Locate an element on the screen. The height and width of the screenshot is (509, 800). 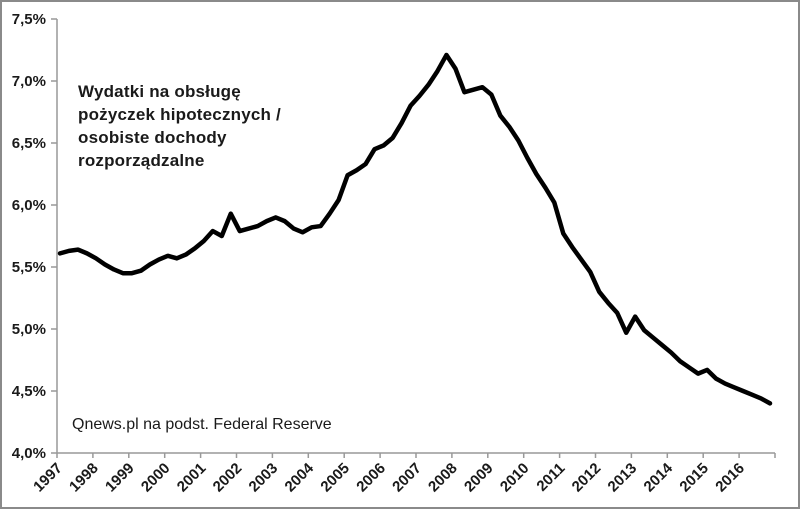
y-tick-label: 6,0% is located at coordinates (29, 205).